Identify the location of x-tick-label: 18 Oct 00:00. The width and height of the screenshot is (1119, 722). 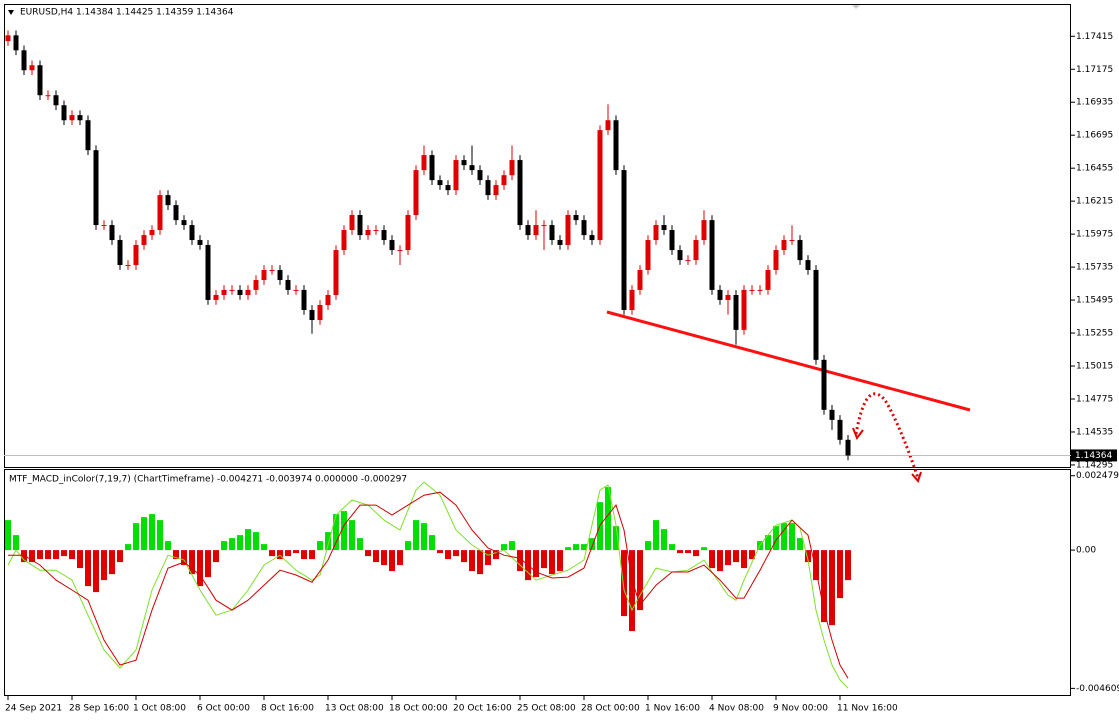
(418, 709).